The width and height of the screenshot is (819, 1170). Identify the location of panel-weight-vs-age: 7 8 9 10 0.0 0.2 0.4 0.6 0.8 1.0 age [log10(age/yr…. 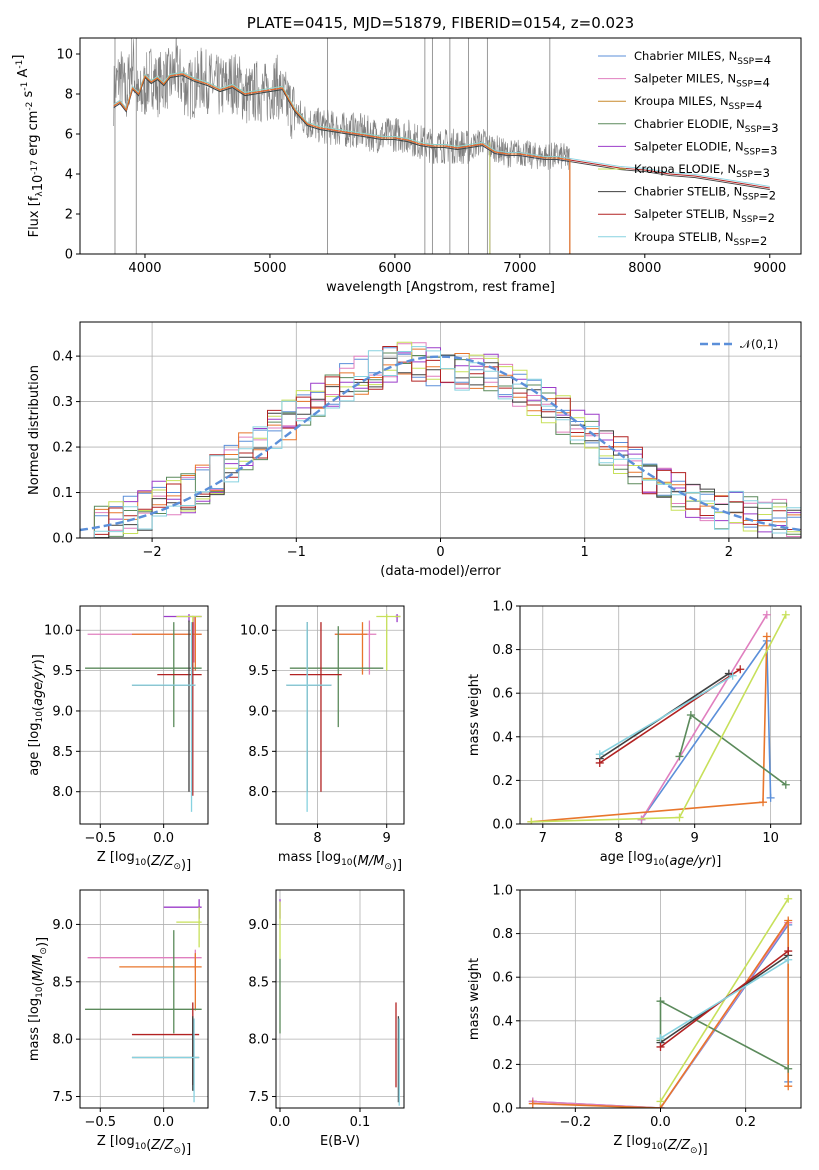
(634, 734).